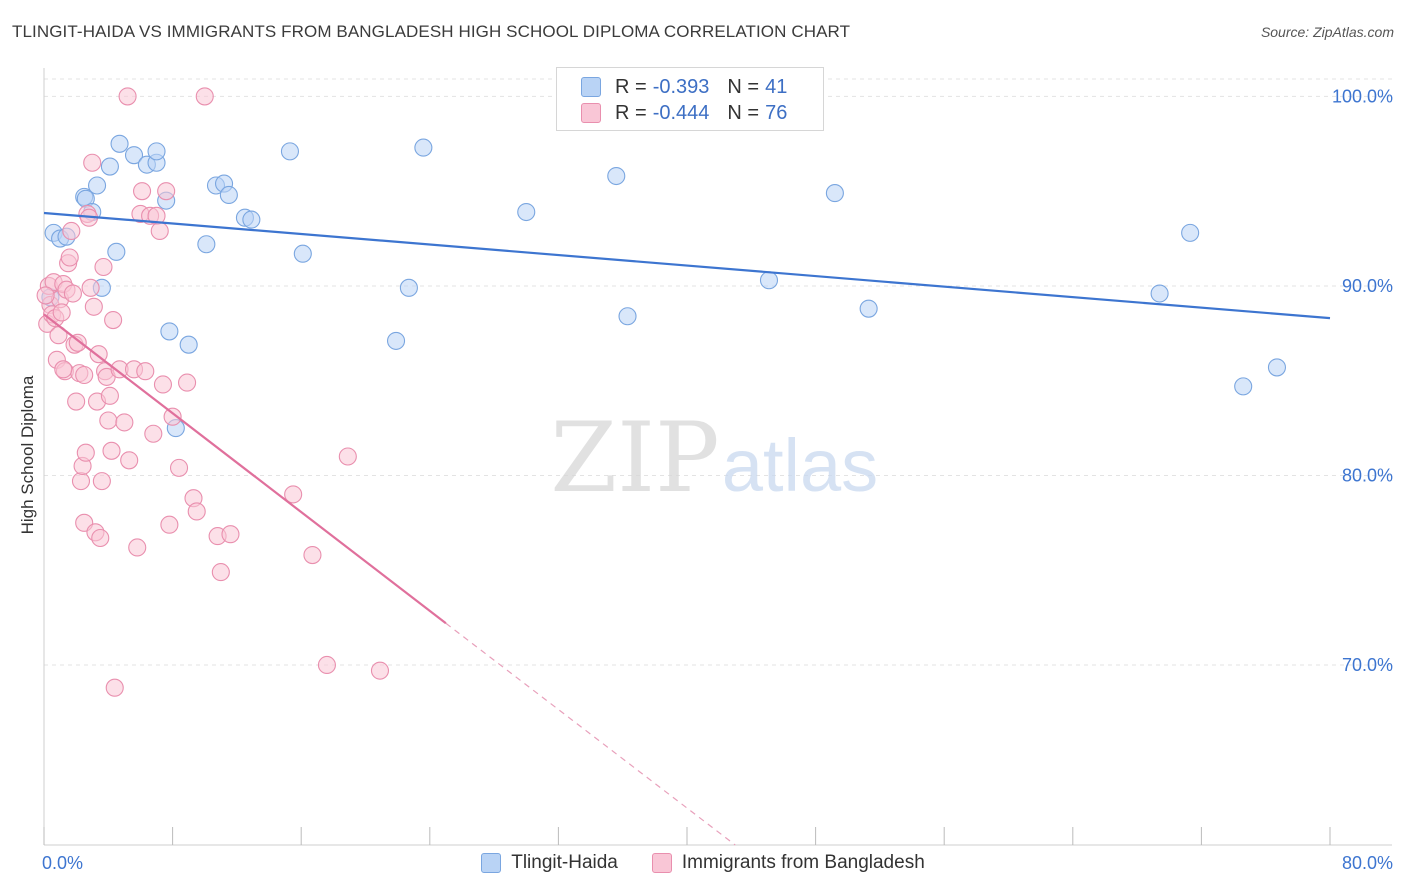 This screenshot has height=892, width=1406. Describe the element at coordinates (687, 265) in the screenshot. I see `tlingit-trendline` at that location.